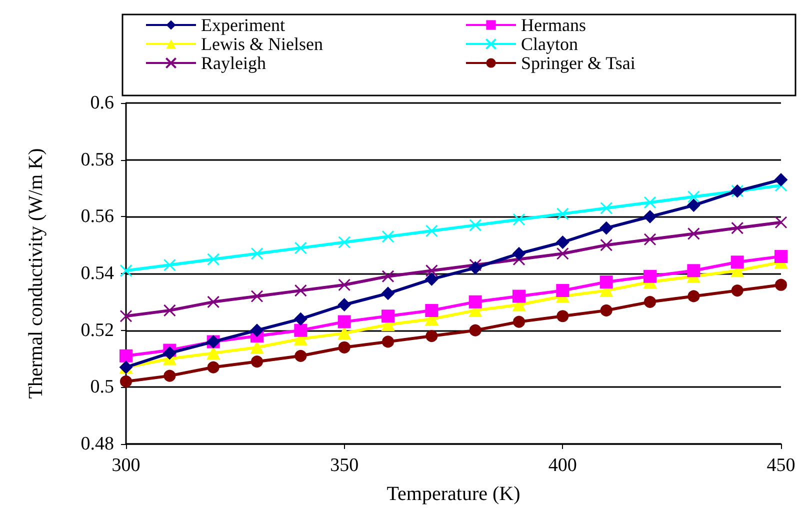  What do you see at coordinates (102, 387) in the screenshot?
I see `y-tick-label: 0.5` at bounding box center [102, 387].